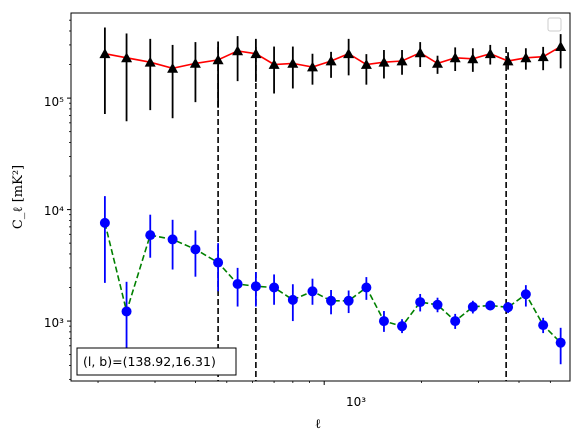 The image size is (580, 441). What do you see at coordinates (54, 323) in the screenshot?
I see `y-tick-label-1e3: 10³` at bounding box center [54, 323].